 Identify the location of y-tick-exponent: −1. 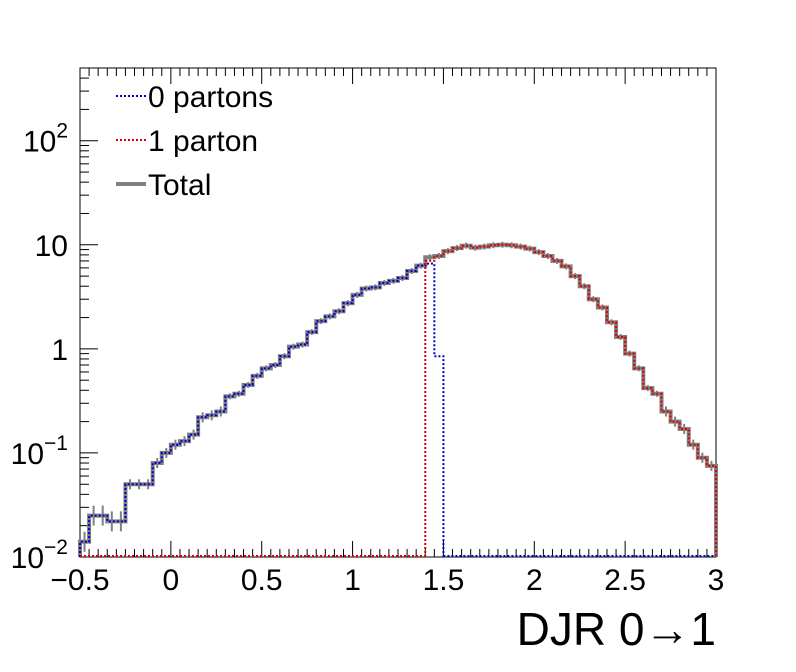
(56, 443).